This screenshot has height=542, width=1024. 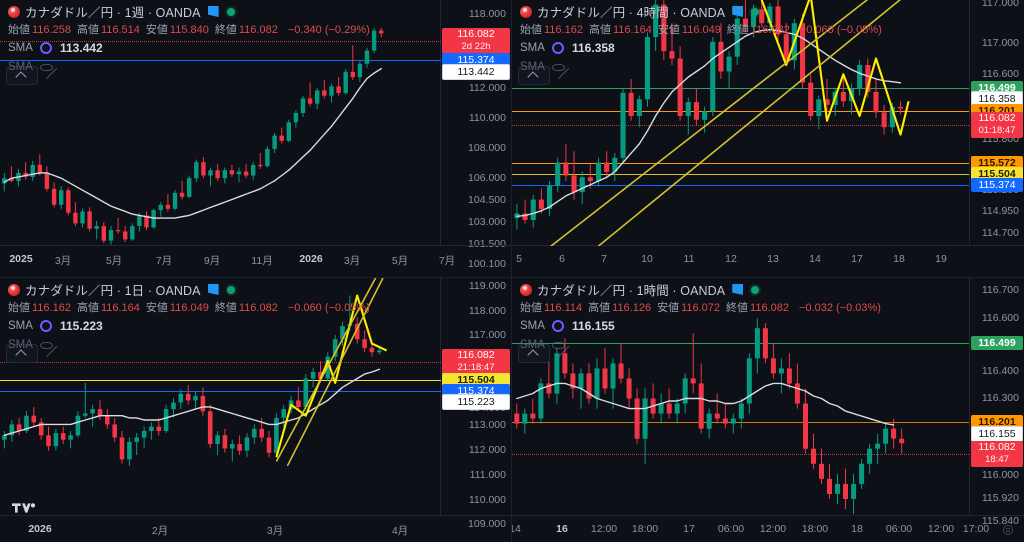 I want to click on price-tick-label: 103.000, so click(x=487, y=222).